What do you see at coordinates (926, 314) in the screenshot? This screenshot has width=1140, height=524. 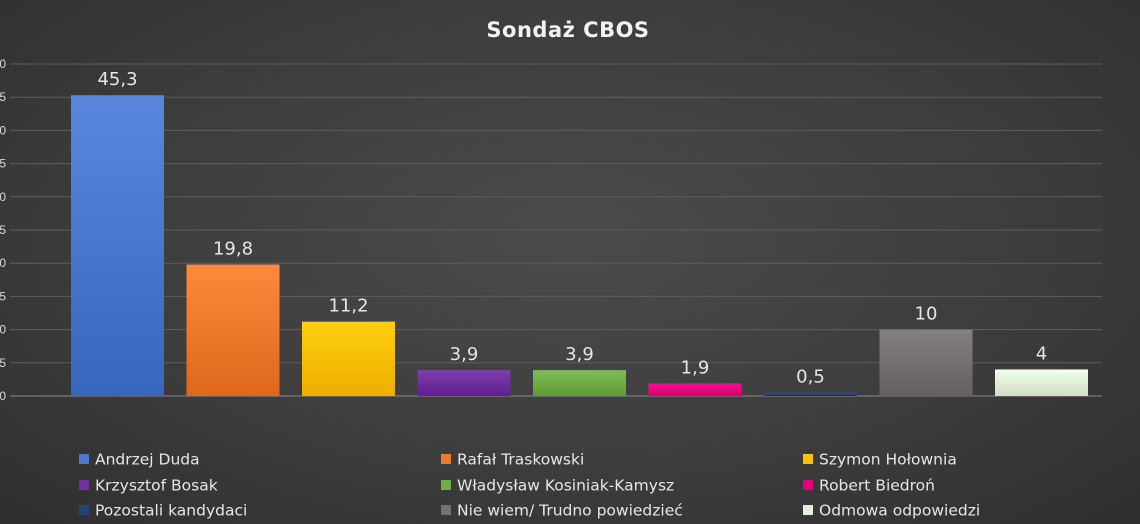 I see `data-label: 10` at bounding box center [926, 314].